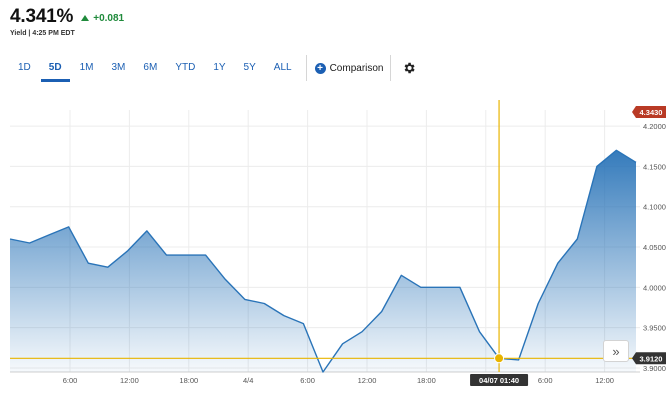  What do you see at coordinates (185, 67) in the screenshot?
I see `range-tab-ytd: YTD` at bounding box center [185, 67].